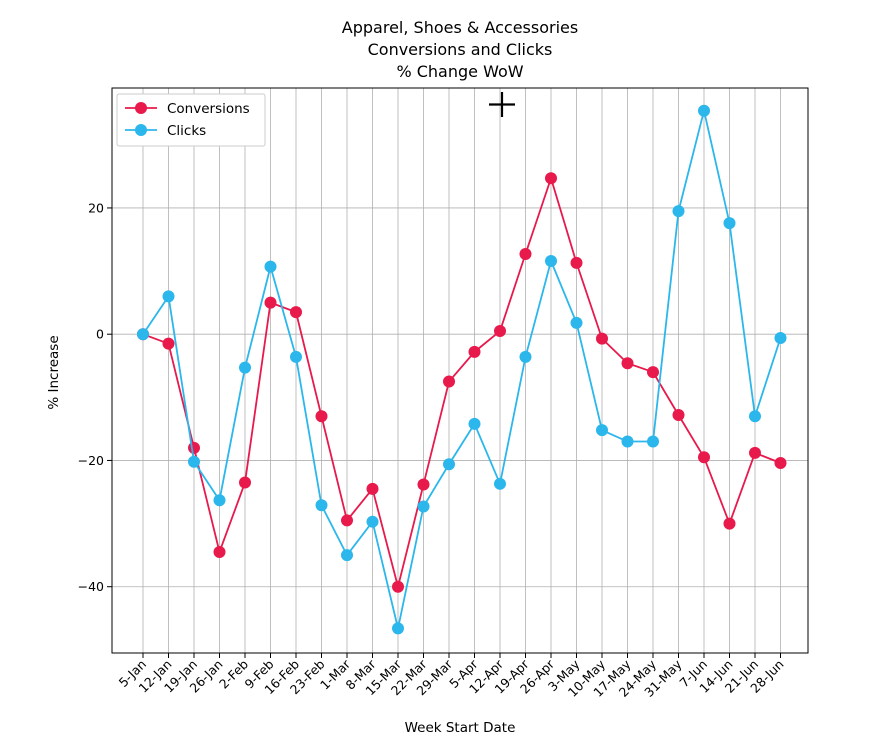 This screenshot has height=743, width=893. I want to click on y-tick-label: −20, so click(91, 460).